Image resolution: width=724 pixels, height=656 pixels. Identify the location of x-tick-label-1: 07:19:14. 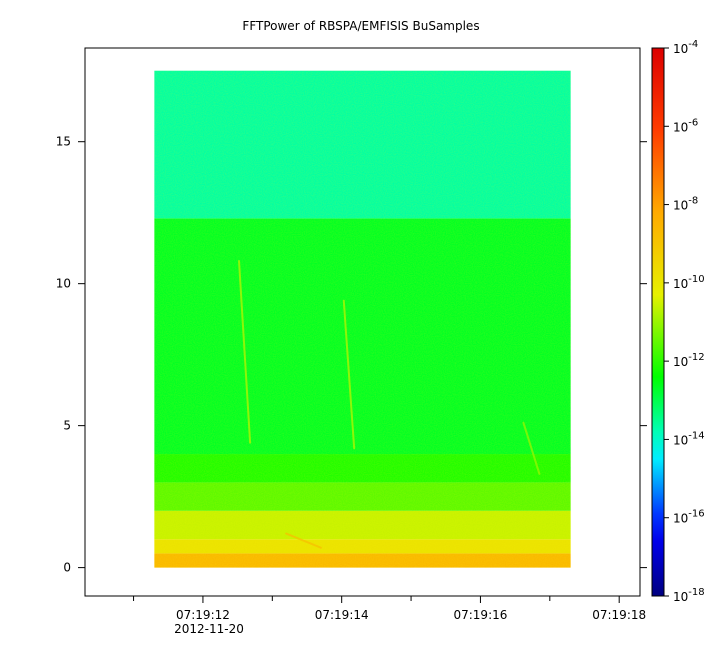
(342, 615).